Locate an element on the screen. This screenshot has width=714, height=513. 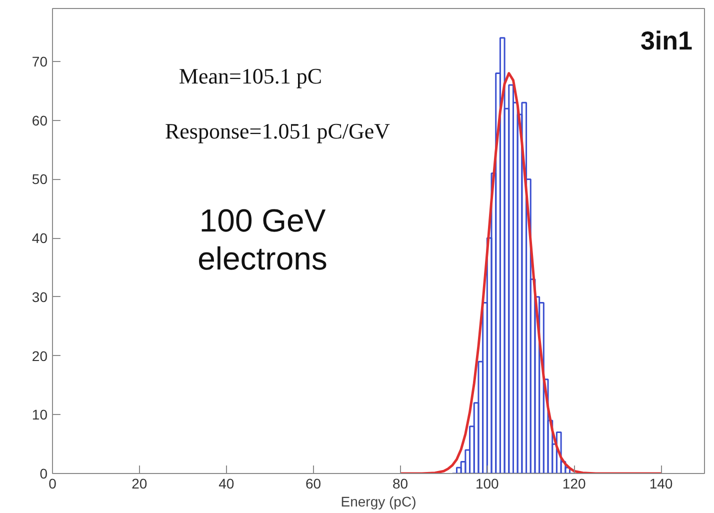
x-axis-title: Energy (pC) is located at coordinates (378, 502).